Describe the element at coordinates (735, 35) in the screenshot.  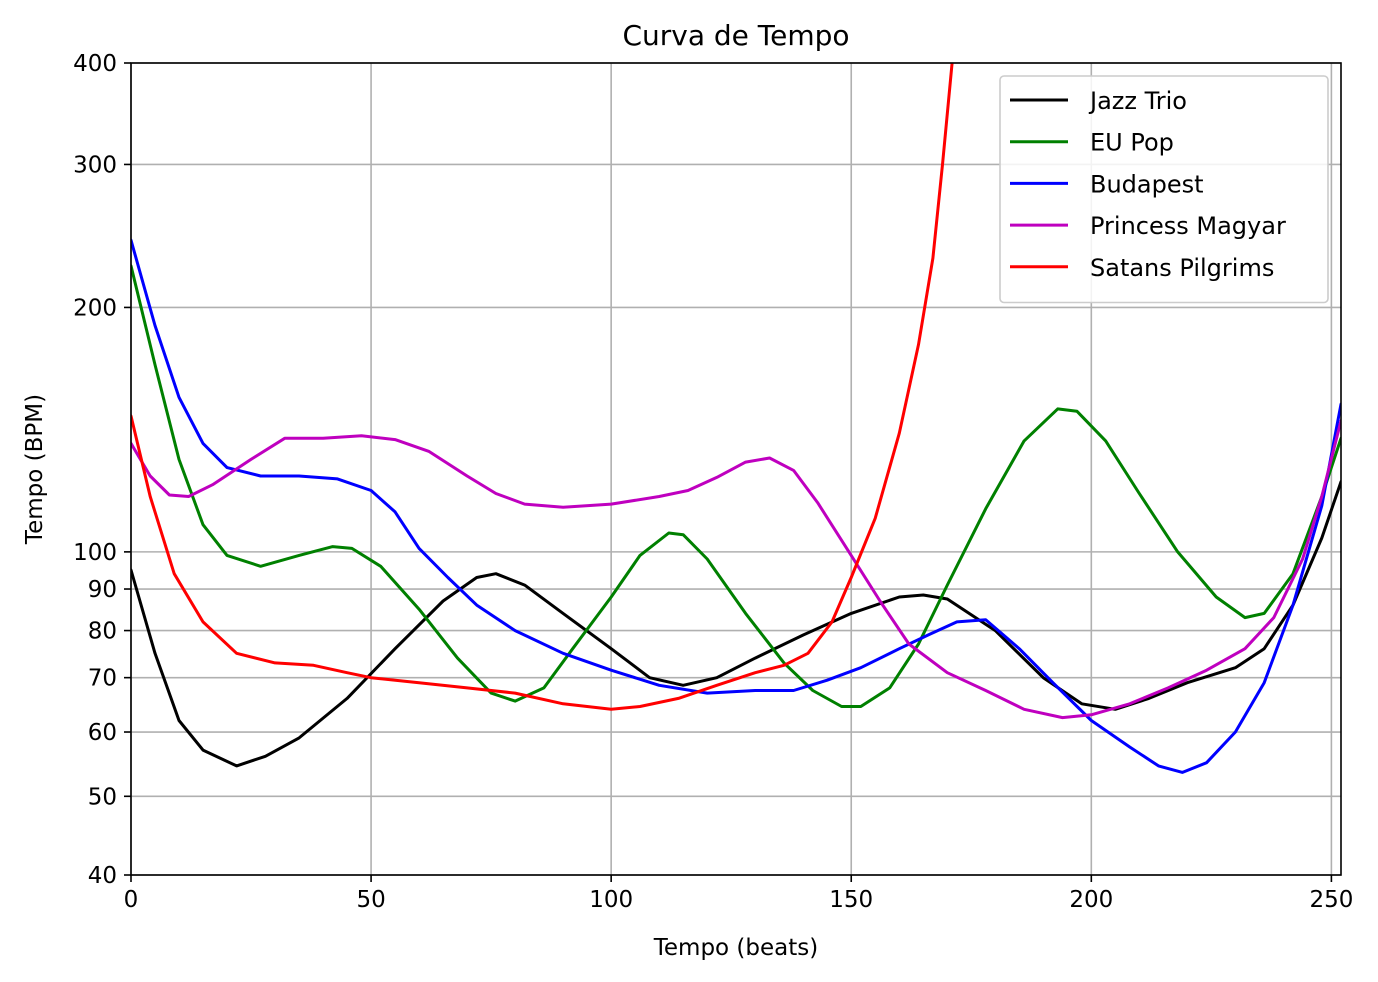
I see `chart-title: Curva de Tempo` at that location.